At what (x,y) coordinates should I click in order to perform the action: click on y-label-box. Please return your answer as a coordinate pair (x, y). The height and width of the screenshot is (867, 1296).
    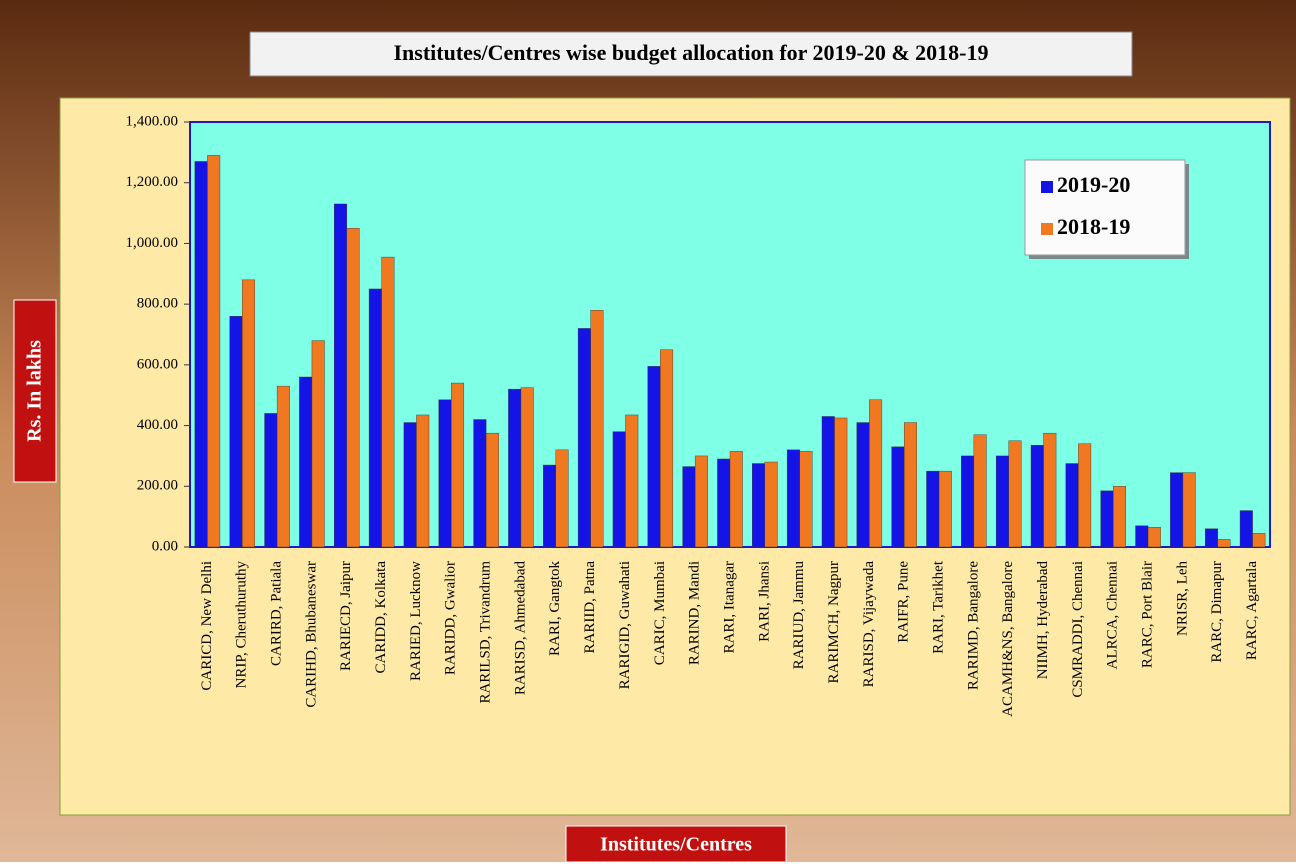
    Looking at the image, I should click on (35, 391).